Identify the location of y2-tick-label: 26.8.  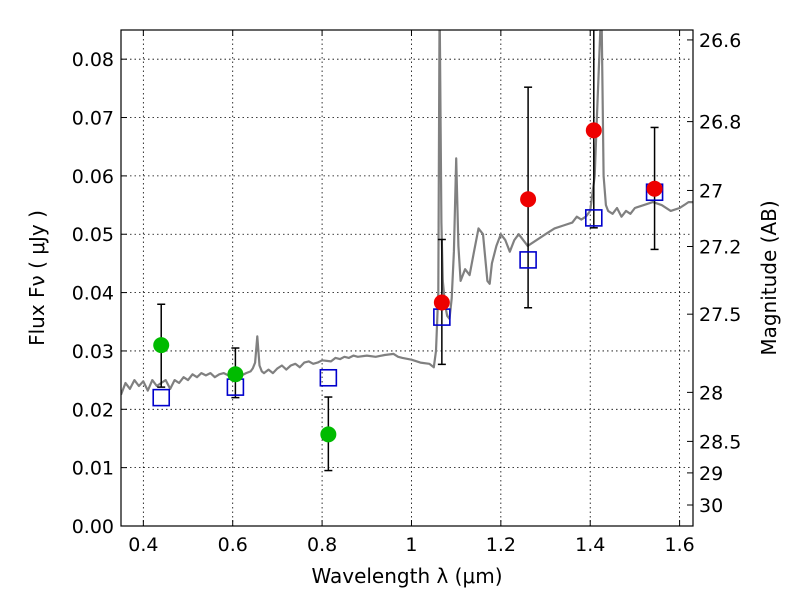
(720, 123).